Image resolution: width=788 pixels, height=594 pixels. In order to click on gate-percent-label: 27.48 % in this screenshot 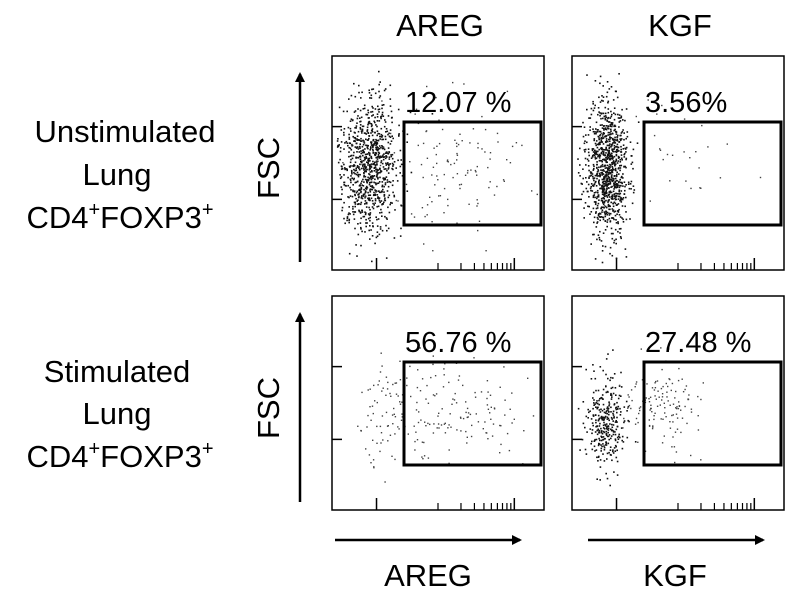, I will do `click(698, 343)`.